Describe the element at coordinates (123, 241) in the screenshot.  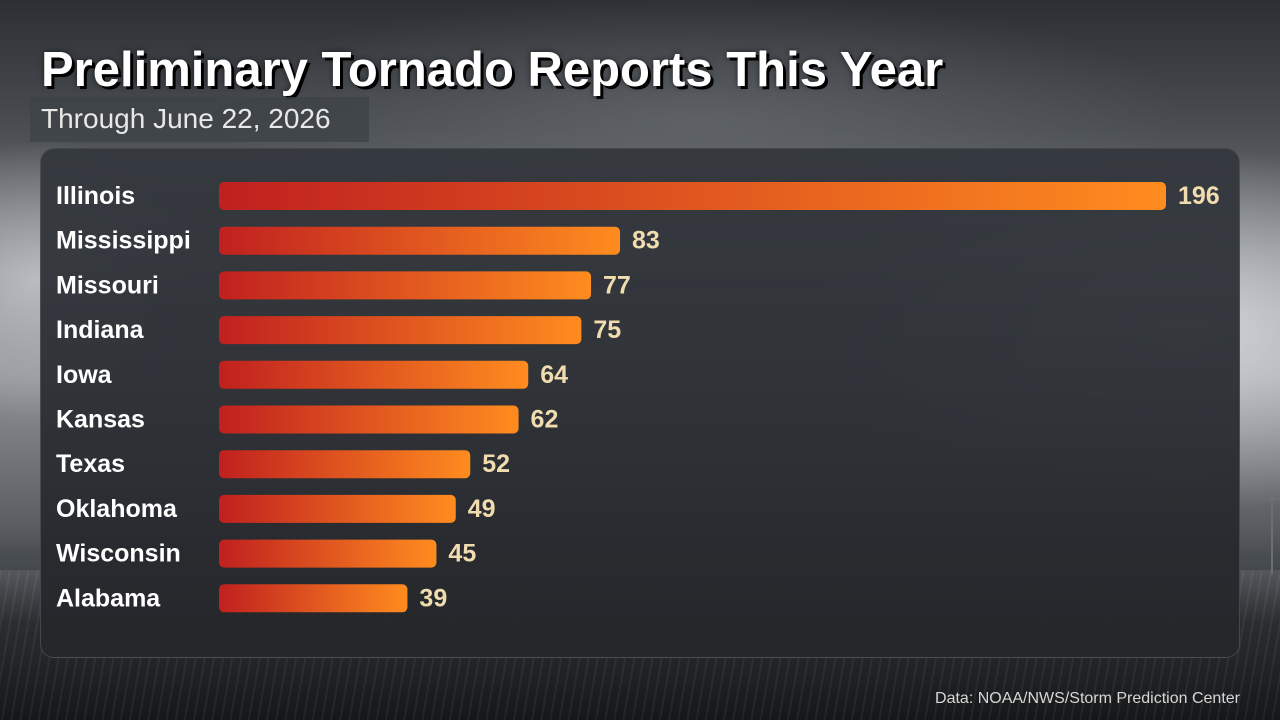
I see `category-label: Mississippi` at that location.